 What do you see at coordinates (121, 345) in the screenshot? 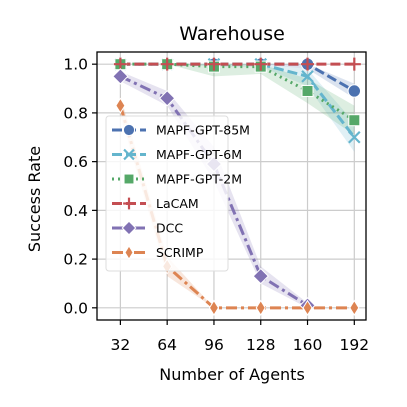
I see `x-tick-label: 32` at bounding box center [121, 345].